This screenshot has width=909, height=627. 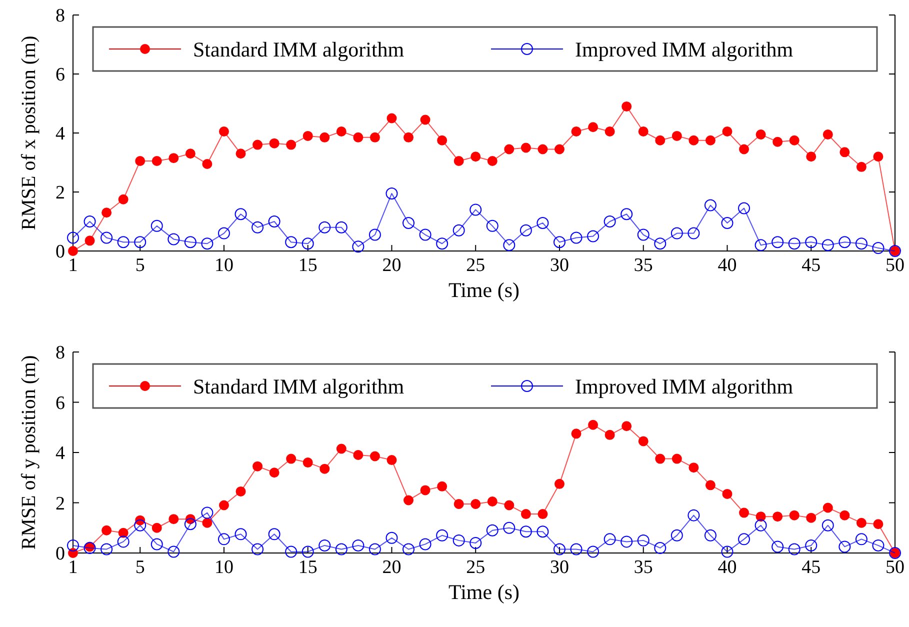 What do you see at coordinates (73, 265) in the screenshot?
I see `x-tick-label: 1` at bounding box center [73, 265].